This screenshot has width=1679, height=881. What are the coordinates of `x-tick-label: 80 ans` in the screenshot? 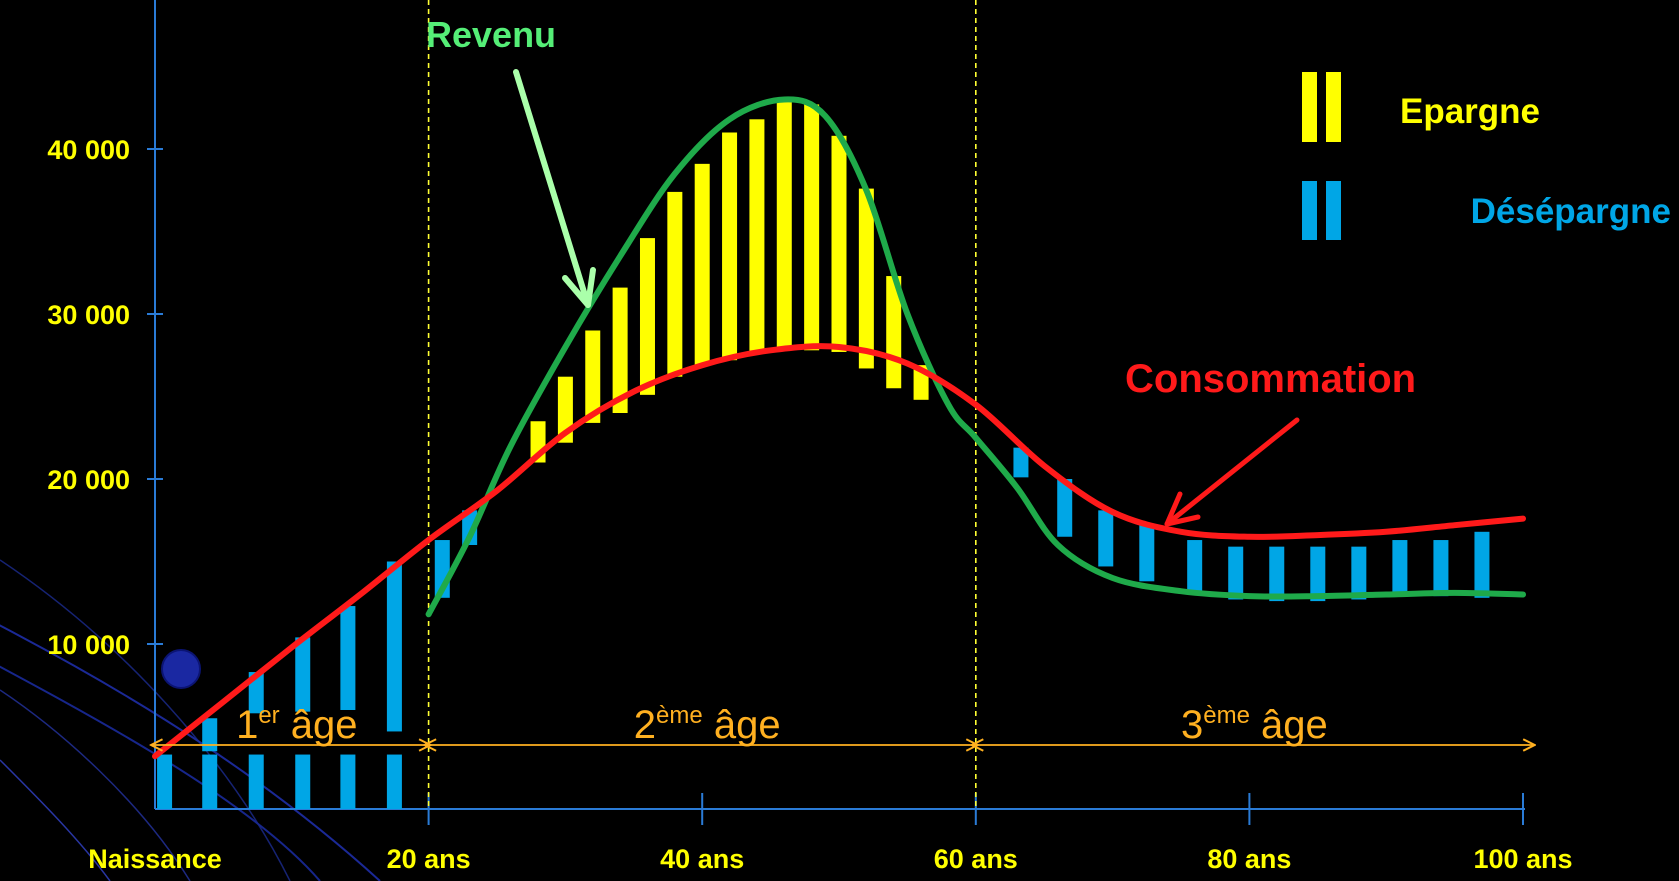 It's located at (1249, 859).